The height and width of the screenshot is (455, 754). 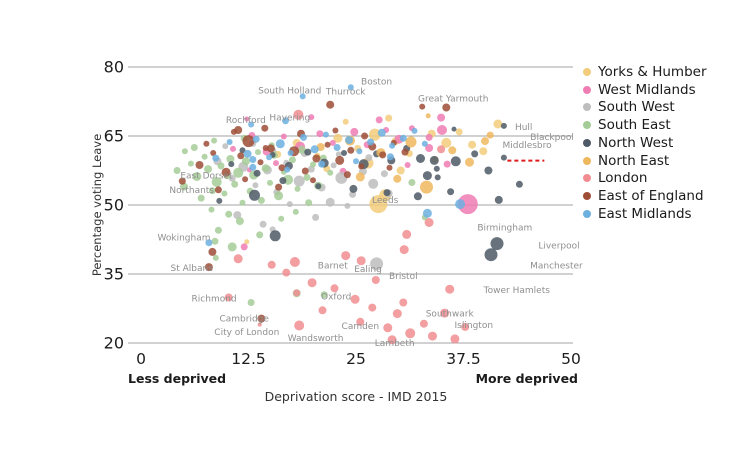 What do you see at coordinates (336, 298) in the screenshot?
I see `city-label: Oxford` at bounding box center [336, 298].